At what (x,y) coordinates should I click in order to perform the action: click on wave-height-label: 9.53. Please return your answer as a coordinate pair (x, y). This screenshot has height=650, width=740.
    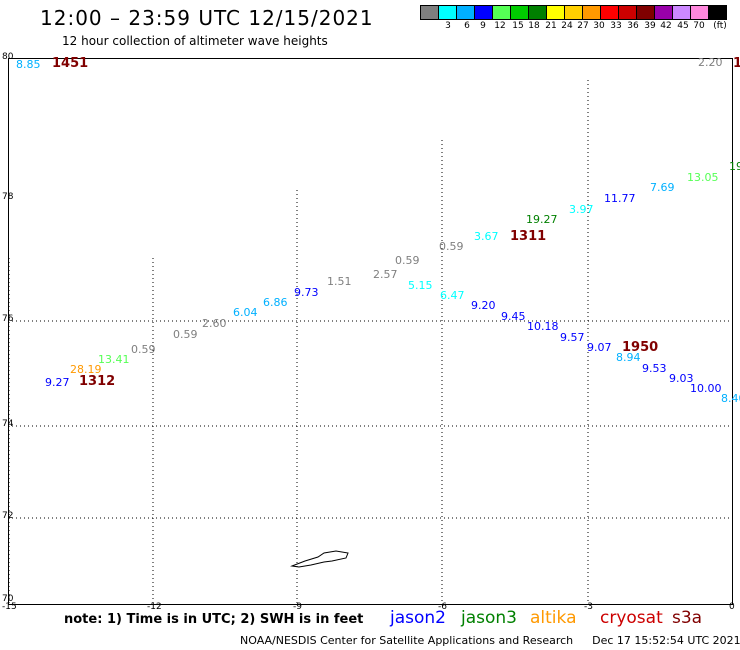
    Looking at the image, I should click on (654, 368).